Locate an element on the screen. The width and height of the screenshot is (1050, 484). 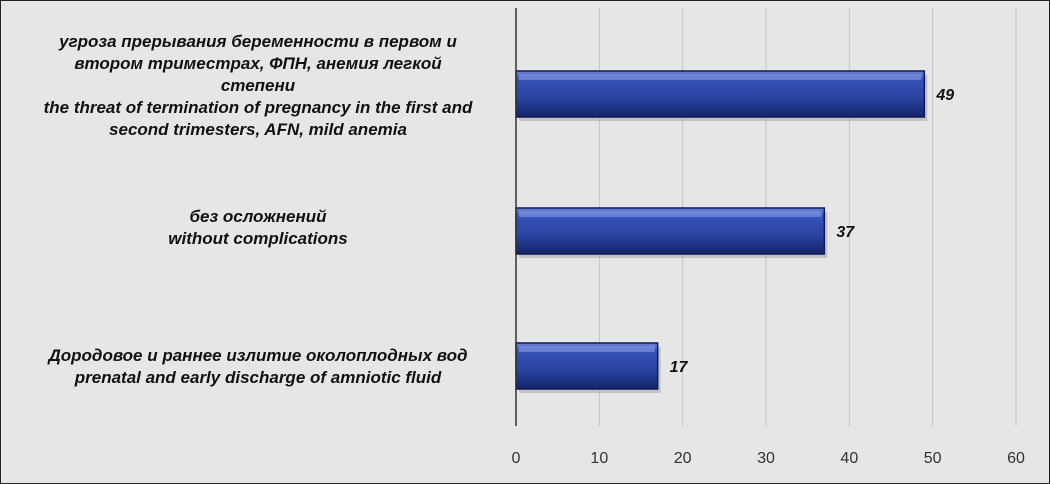
category-label-line: second trimesters, AFN, mild anemia is located at coordinates (258, 129).